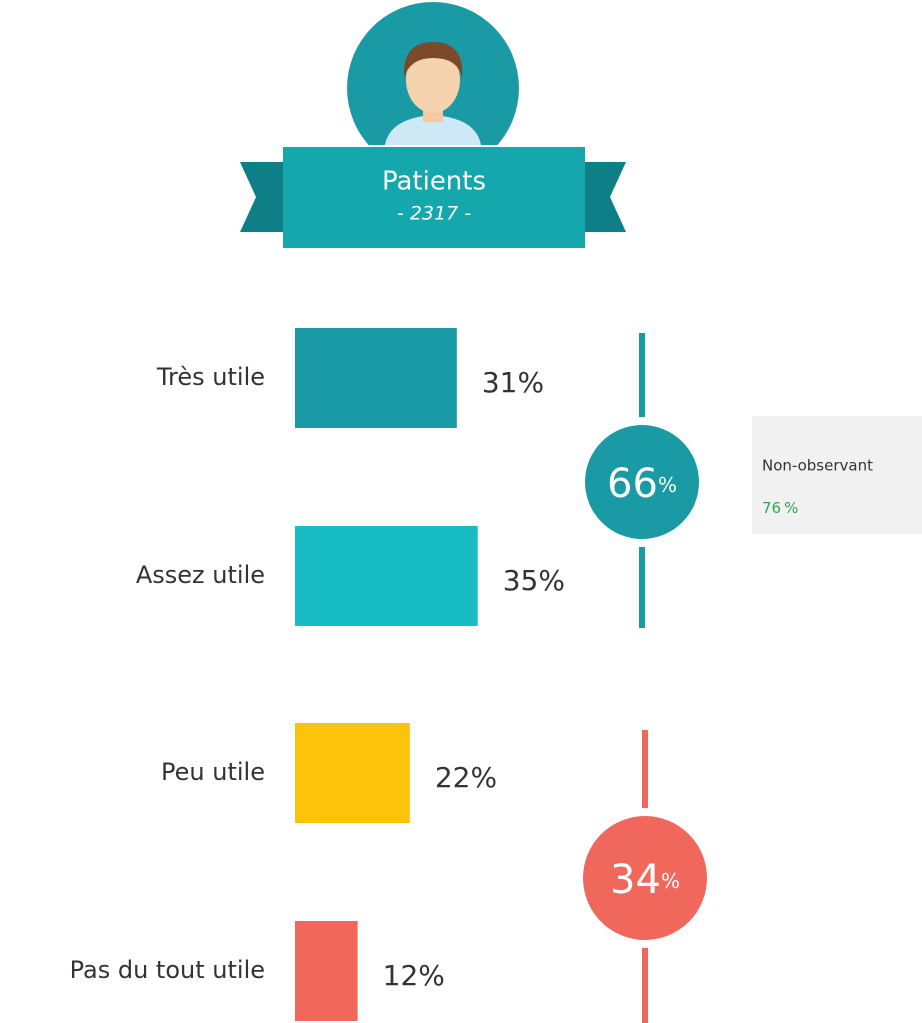 The height and width of the screenshot is (1023, 922). What do you see at coordinates (167, 970) in the screenshot?
I see `category-label: Pas du tout utile` at bounding box center [167, 970].